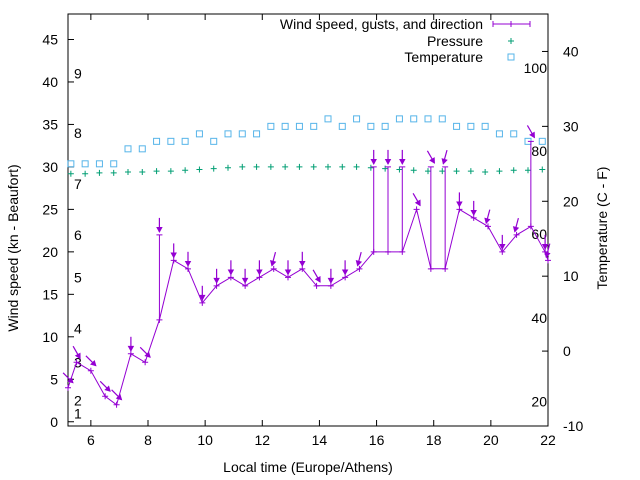 The width and height of the screenshot is (640, 480). Describe the element at coordinates (205, 440) in the screenshot. I see `x-tick-label: 10` at that location.